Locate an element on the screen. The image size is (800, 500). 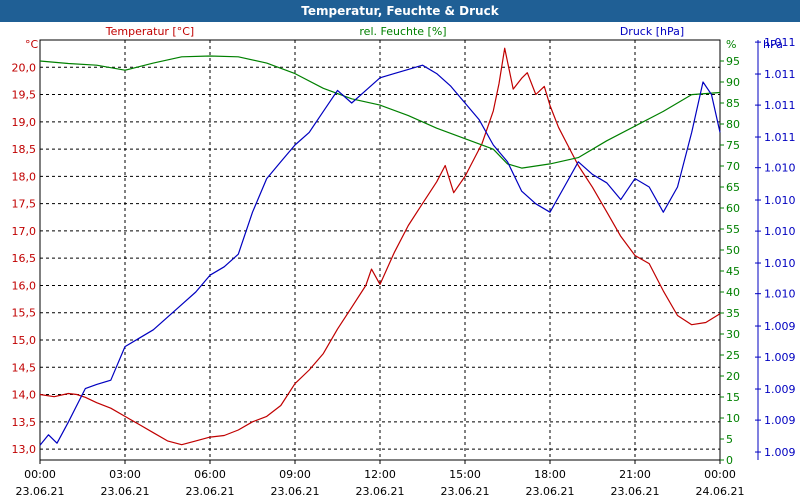
humidity-tick-label: 90 is located at coordinates (733, 82).